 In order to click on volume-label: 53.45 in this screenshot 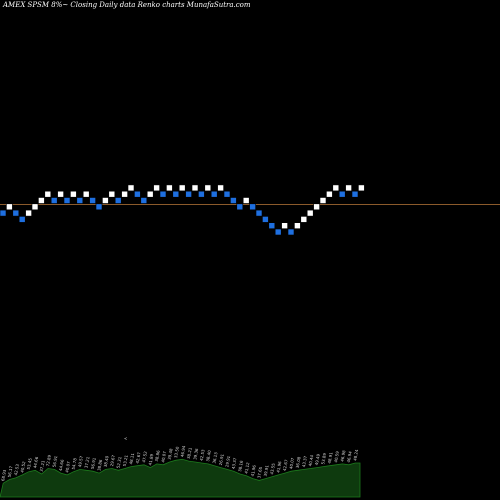, I will do `click(29, 463)`.